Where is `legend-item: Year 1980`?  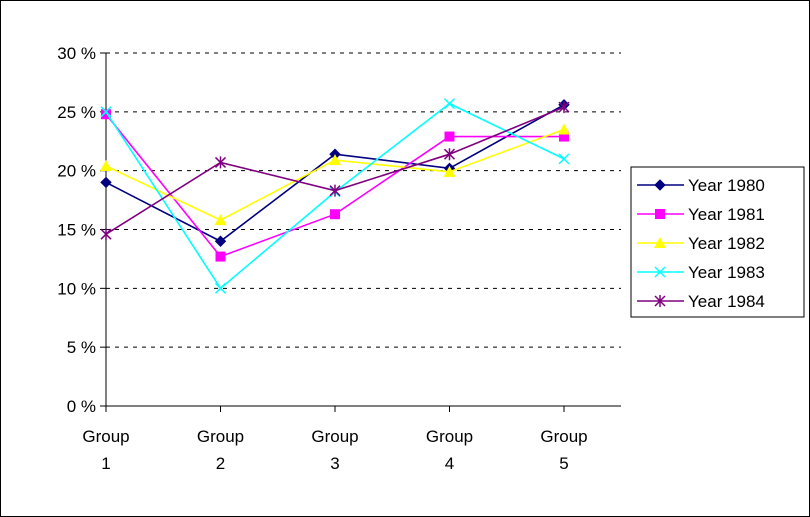 legend-item: Year 1980 is located at coordinates (701, 185).